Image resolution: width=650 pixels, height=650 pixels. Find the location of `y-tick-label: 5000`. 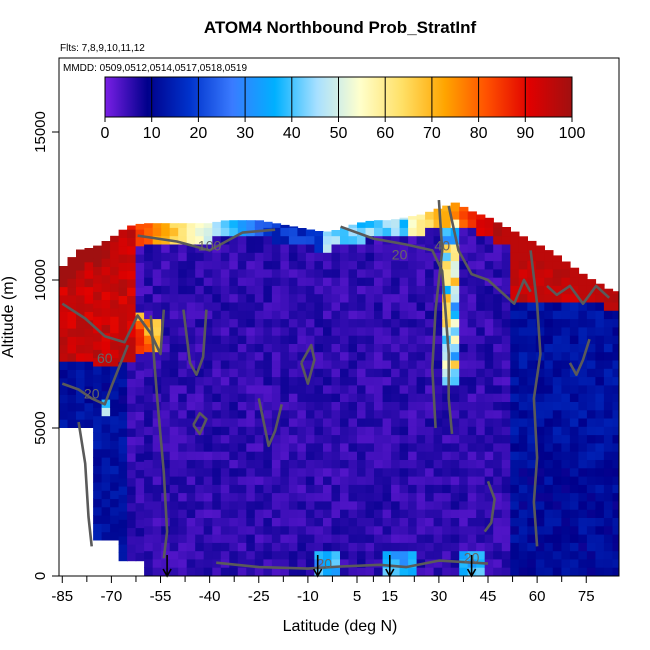

y-tick-label: 5000 is located at coordinates (40, 427).